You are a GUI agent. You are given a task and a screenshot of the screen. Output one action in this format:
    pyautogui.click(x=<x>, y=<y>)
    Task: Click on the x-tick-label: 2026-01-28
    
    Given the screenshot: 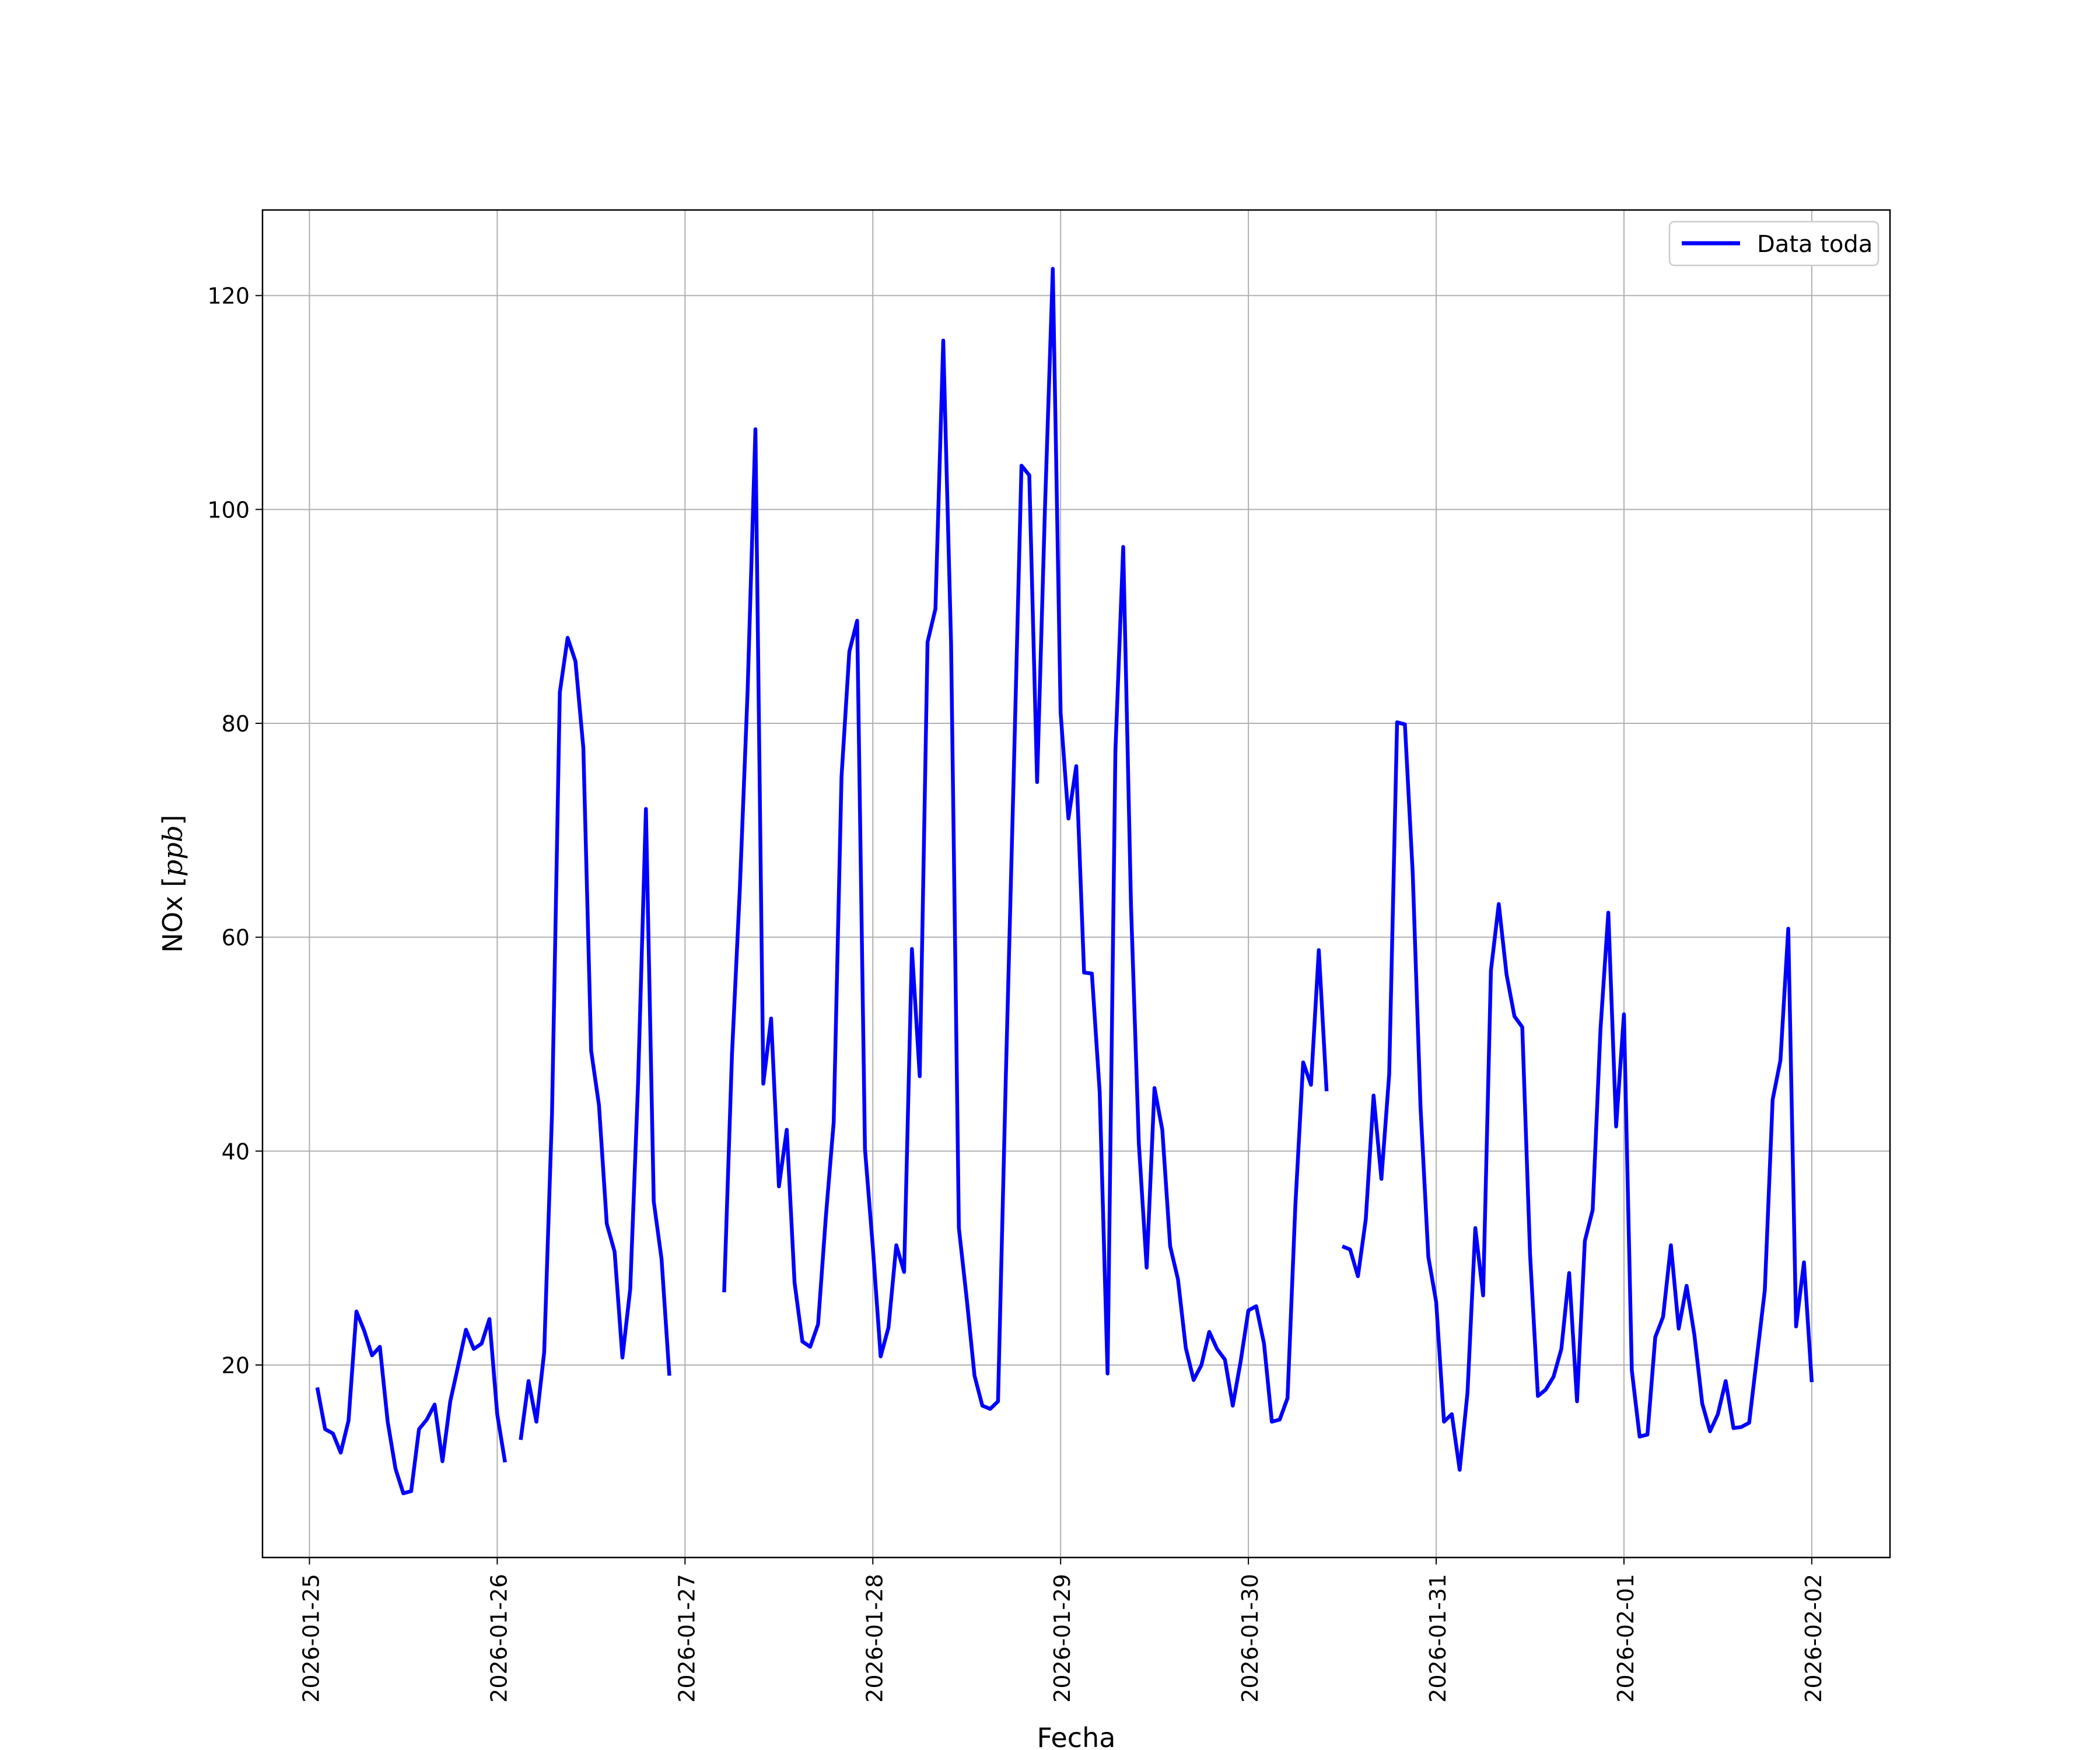 What is the action you would take?
    pyautogui.click(x=874, y=1638)
    